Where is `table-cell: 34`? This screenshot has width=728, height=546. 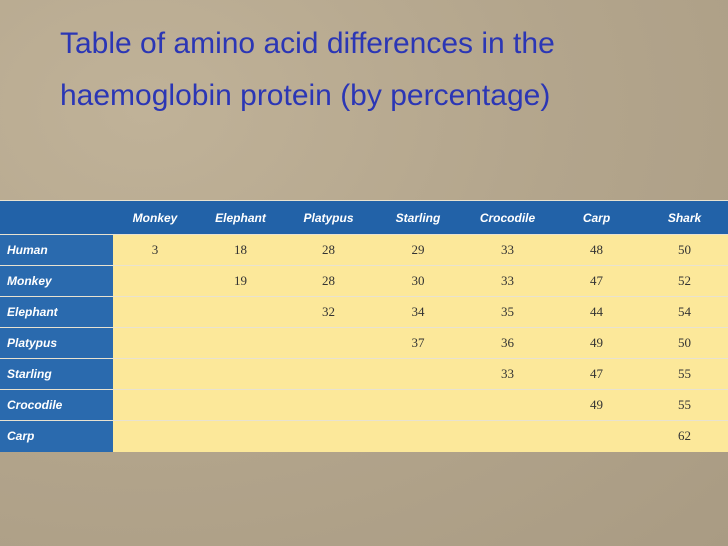 table-cell: 34 is located at coordinates (418, 312).